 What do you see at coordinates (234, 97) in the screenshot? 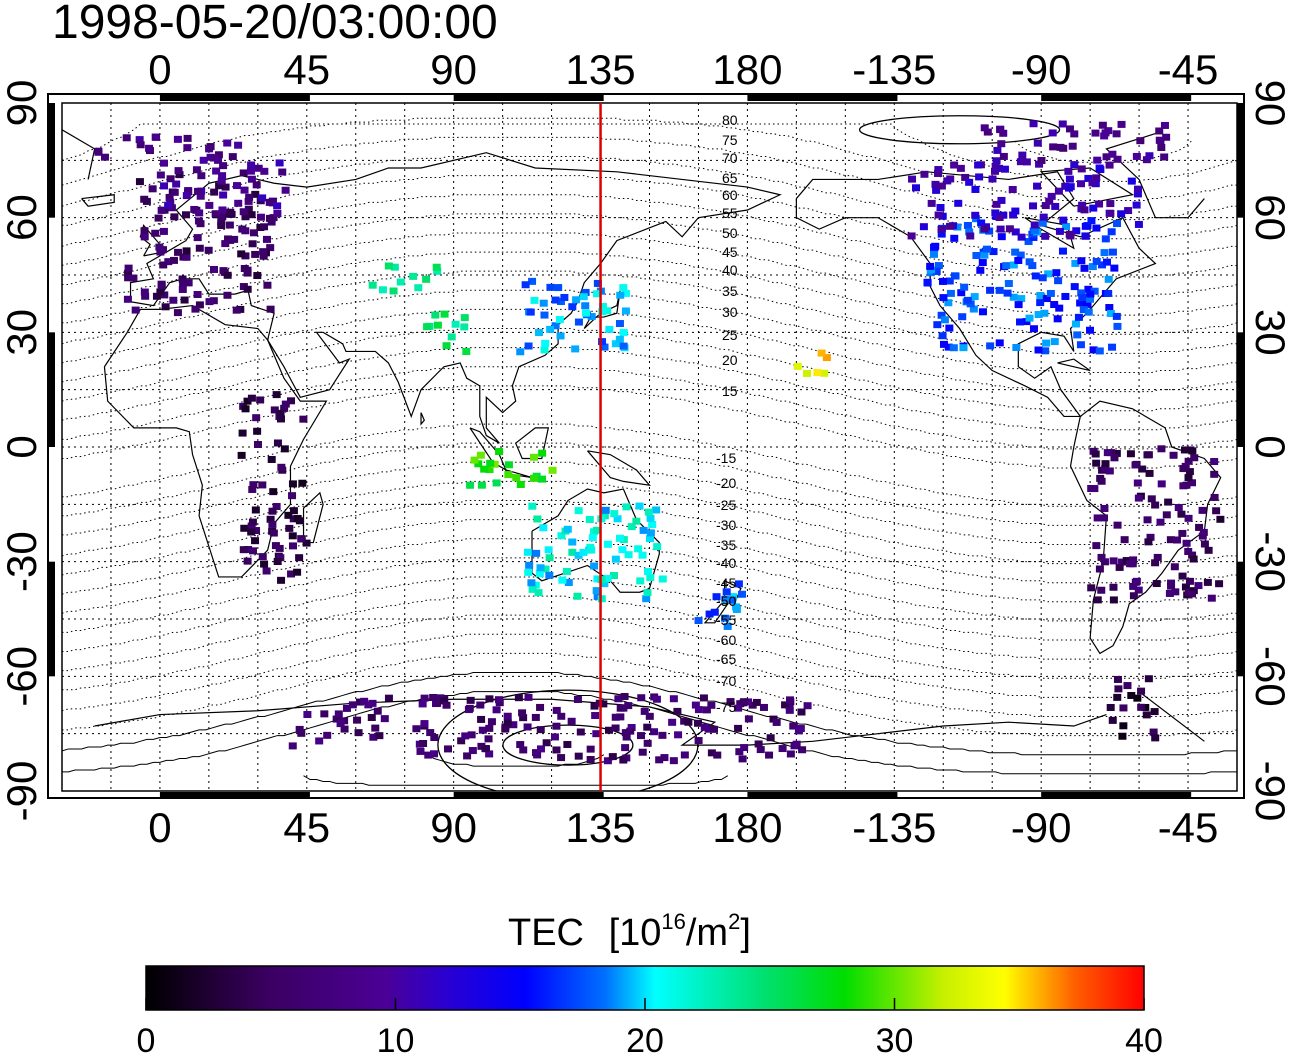
I see `axis-bar-top` at bounding box center [234, 97].